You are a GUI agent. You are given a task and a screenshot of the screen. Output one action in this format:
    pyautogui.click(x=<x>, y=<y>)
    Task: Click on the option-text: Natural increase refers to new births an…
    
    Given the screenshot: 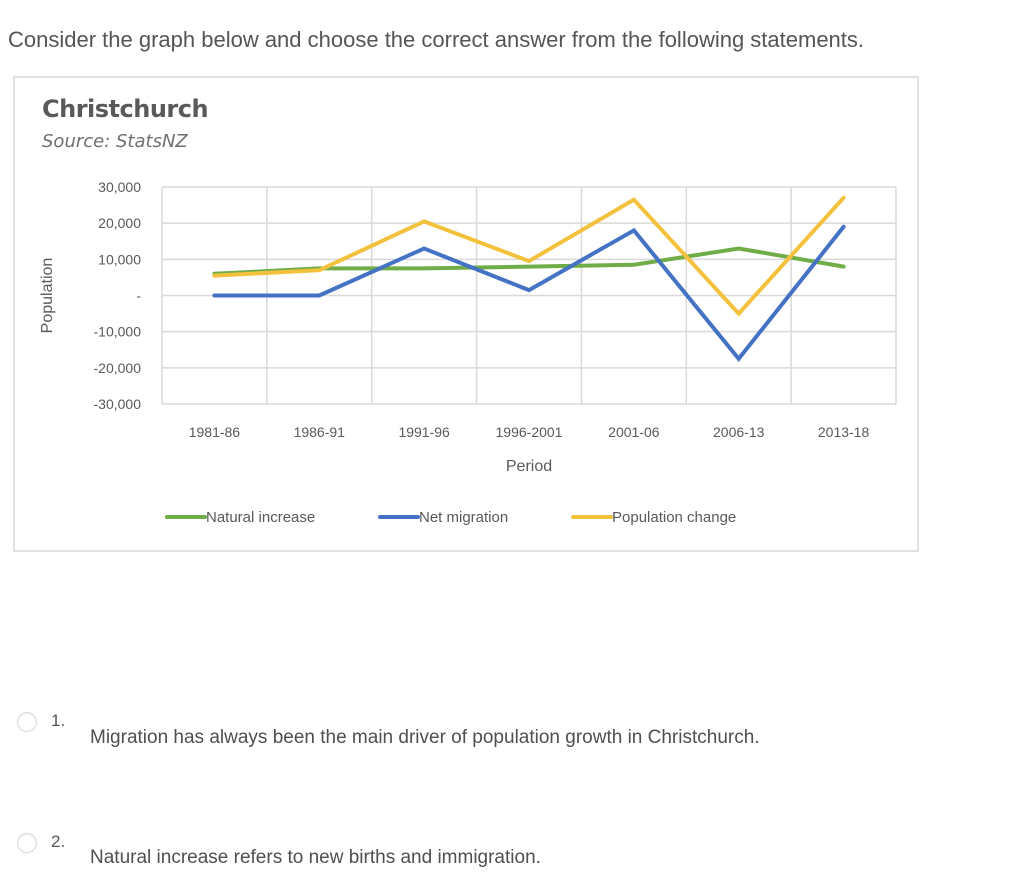 What is the action you would take?
    pyautogui.click(x=315, y=857)
    